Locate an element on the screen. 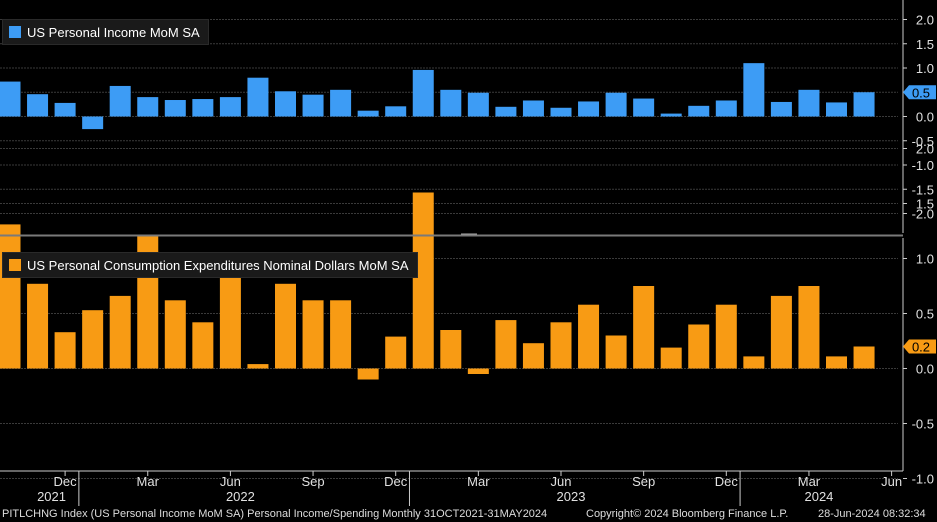  income-ytick-label: 0.0 is located at coordinates (925, 117).